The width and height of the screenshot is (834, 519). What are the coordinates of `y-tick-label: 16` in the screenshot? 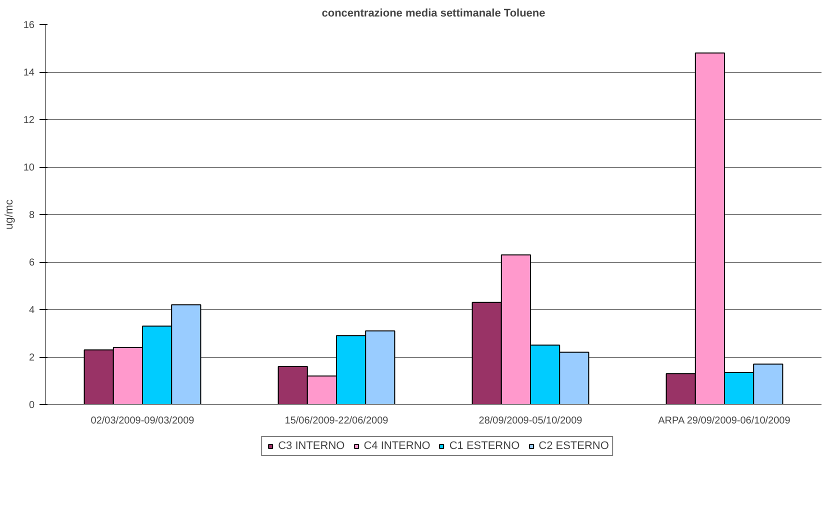 It's located at (29, 25).